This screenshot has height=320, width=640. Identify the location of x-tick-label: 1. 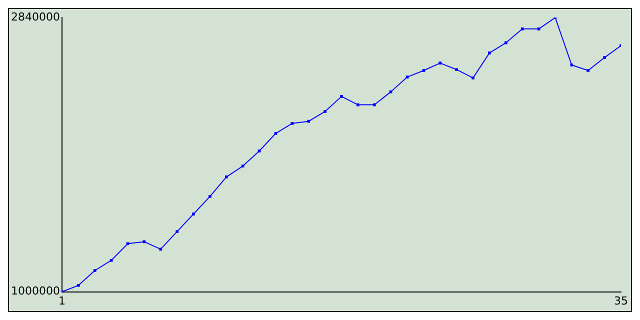
(62, 301).